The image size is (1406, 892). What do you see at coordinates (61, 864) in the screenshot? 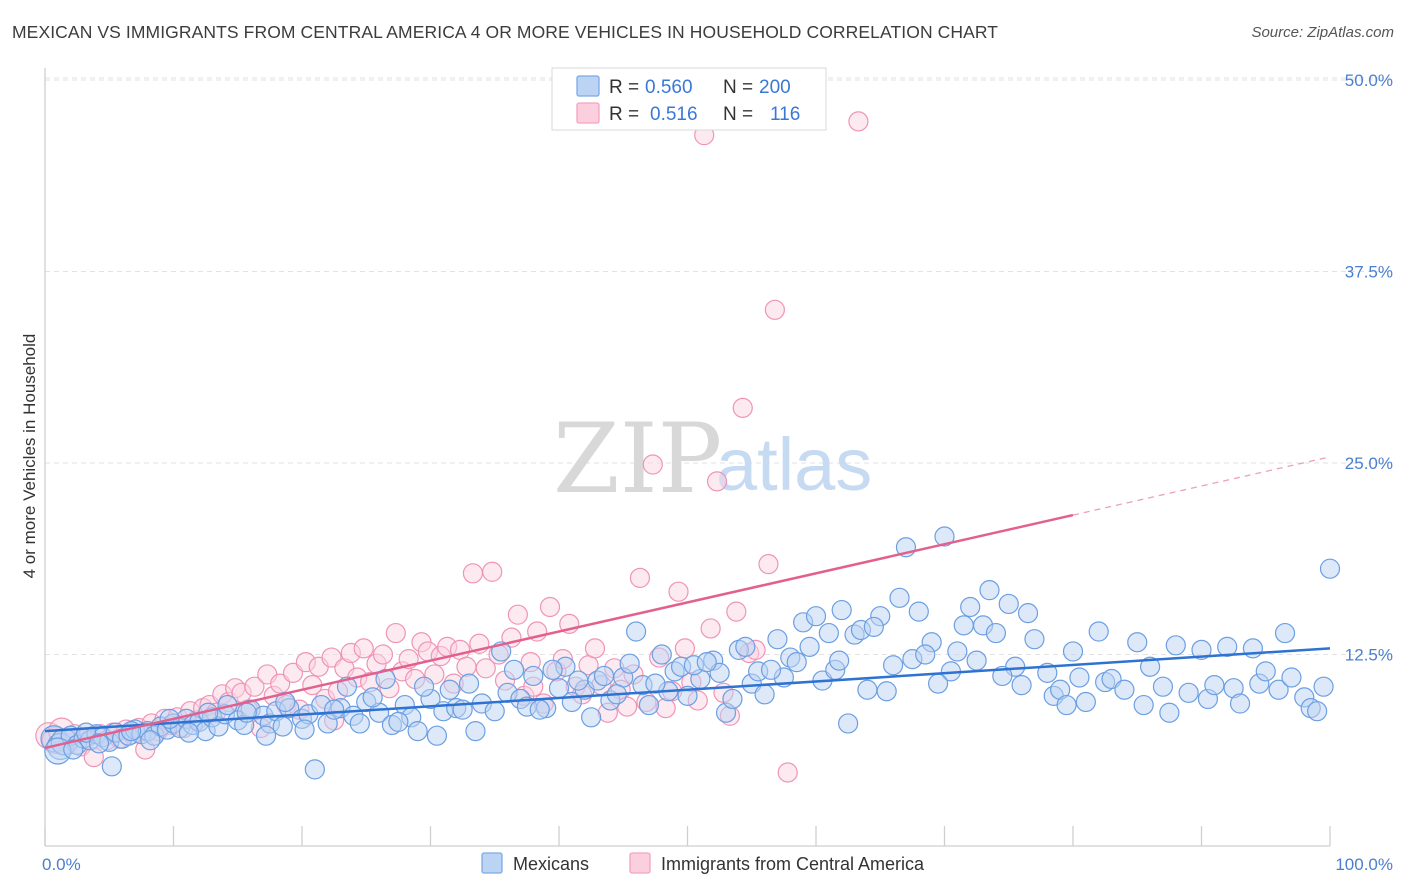
I see `x-tick-label-min: 0.0%` at bounding box center [61, 864].